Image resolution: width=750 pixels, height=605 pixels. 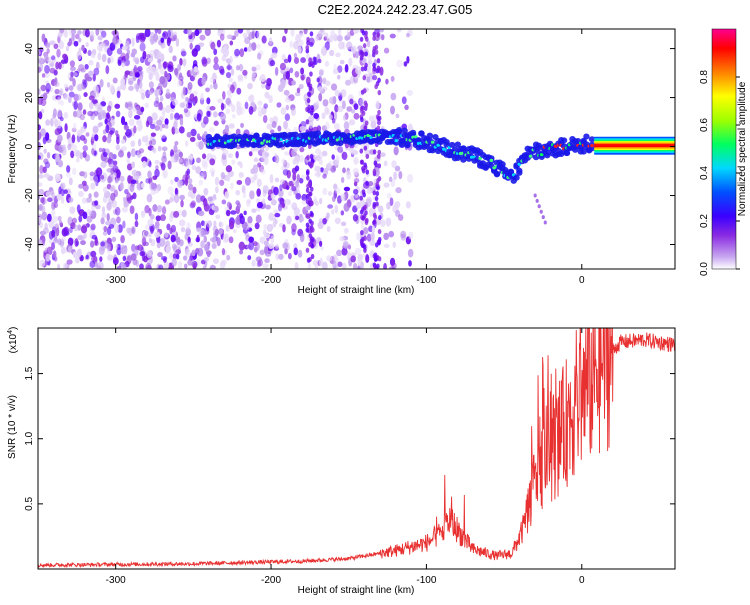 What do you see at coordinates (634, 137) in the screenshot?
I see `tone-band` at bounding box center [634, 137].